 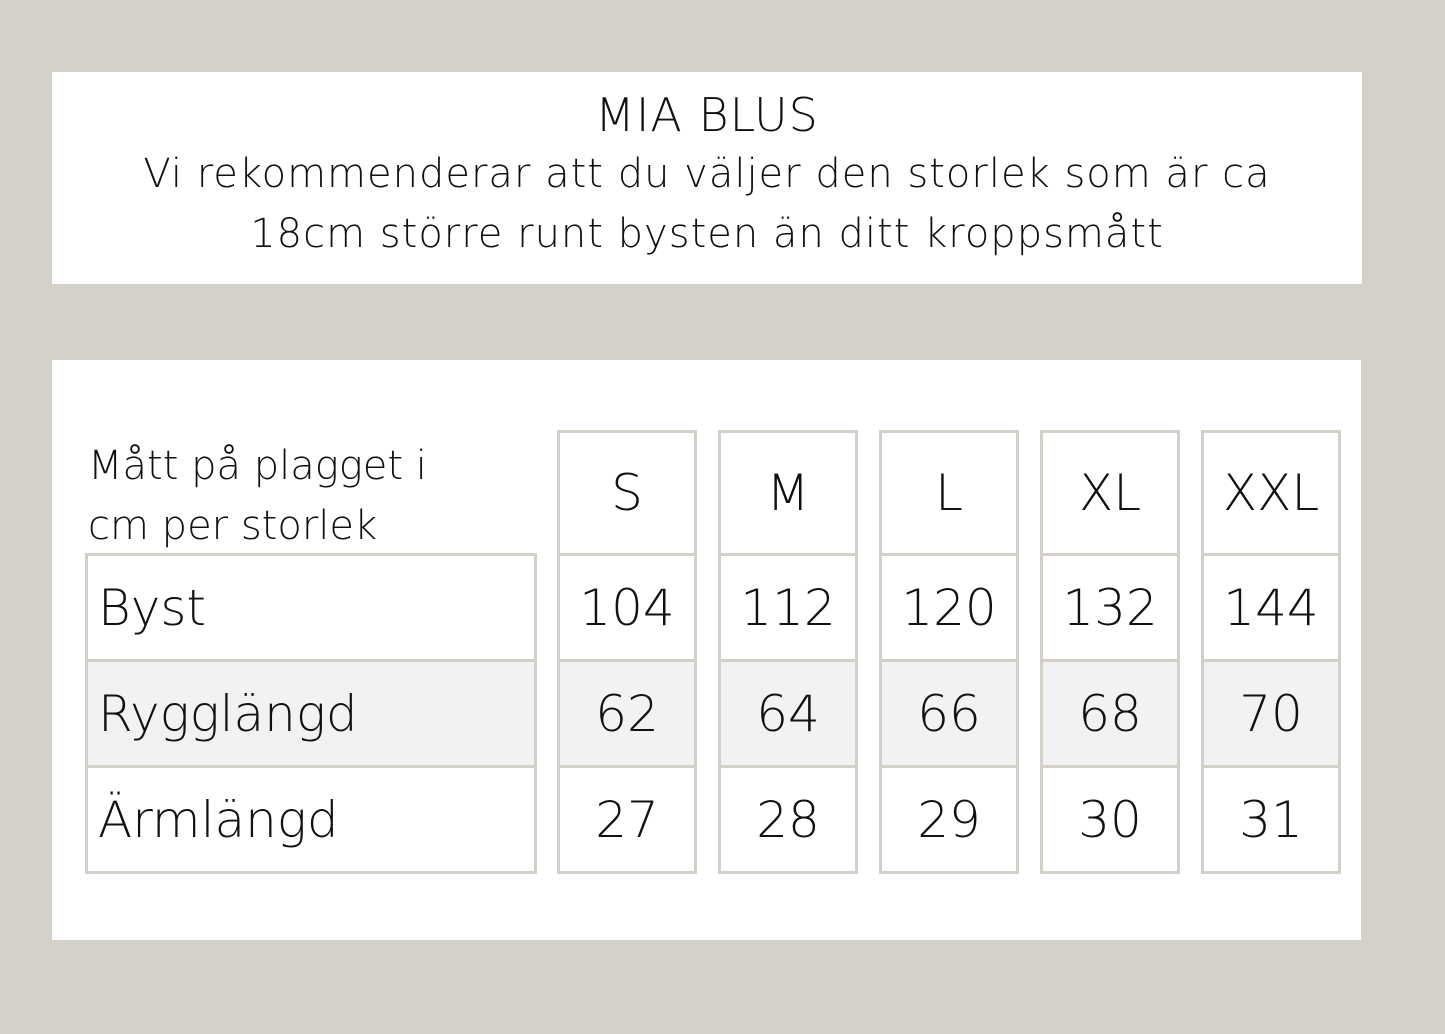 What do you see at coordinates (1110, 493) in the screenshot?
I see `size-header: XL` at bounding box center [1110, 493].